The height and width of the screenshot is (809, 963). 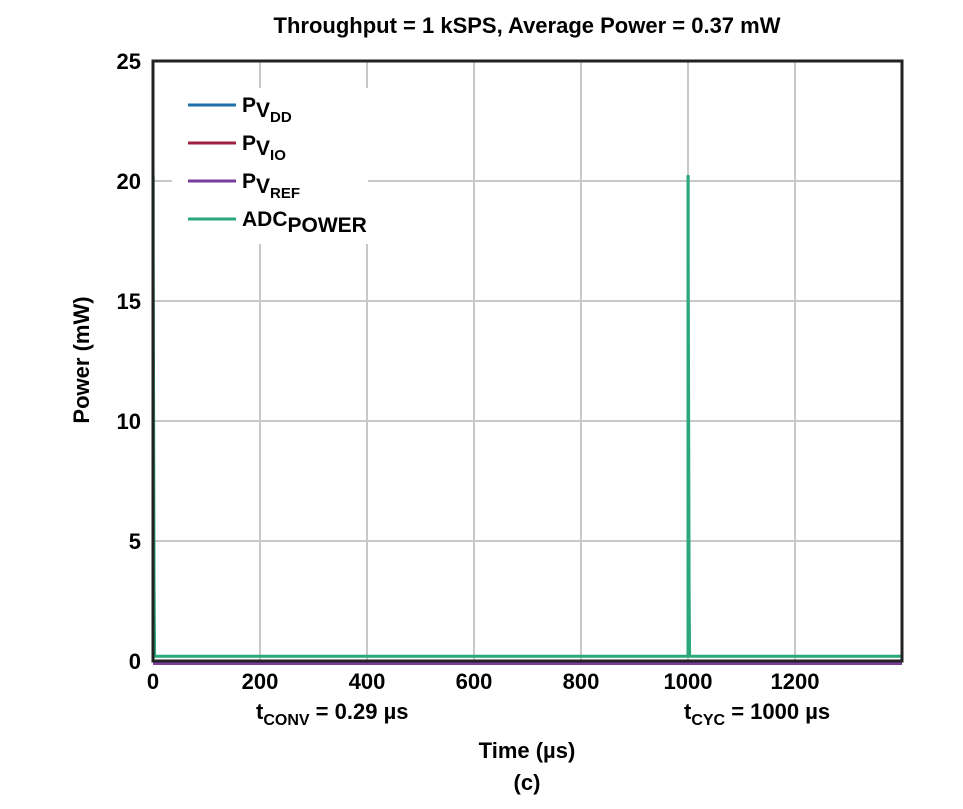 I want to click on x-tick-label-1200: 1200, so click(x=795, y=681).